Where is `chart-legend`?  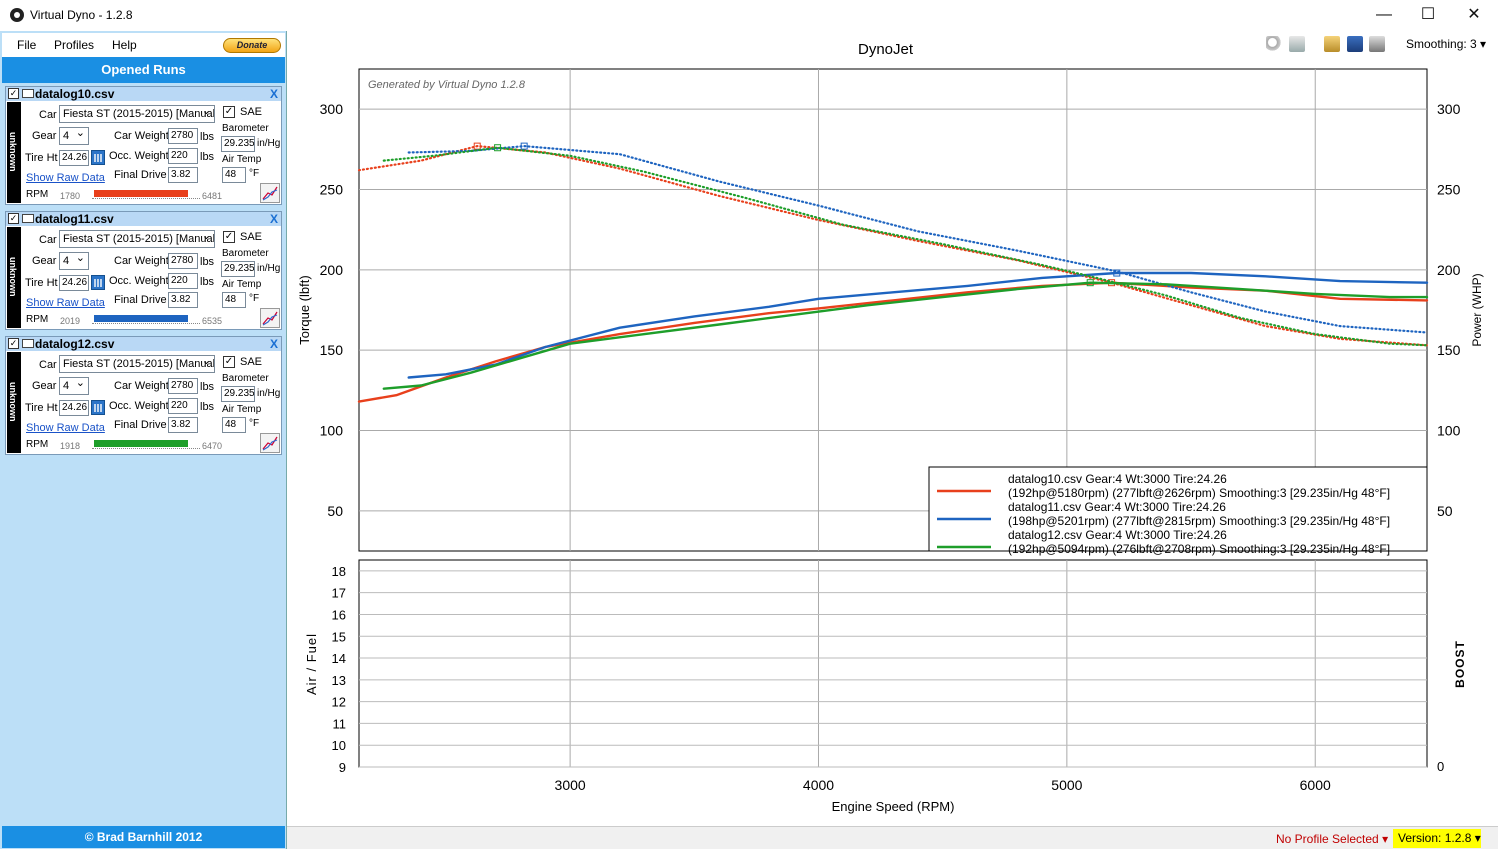 chart-legend is located at coordinates (1178, 509).